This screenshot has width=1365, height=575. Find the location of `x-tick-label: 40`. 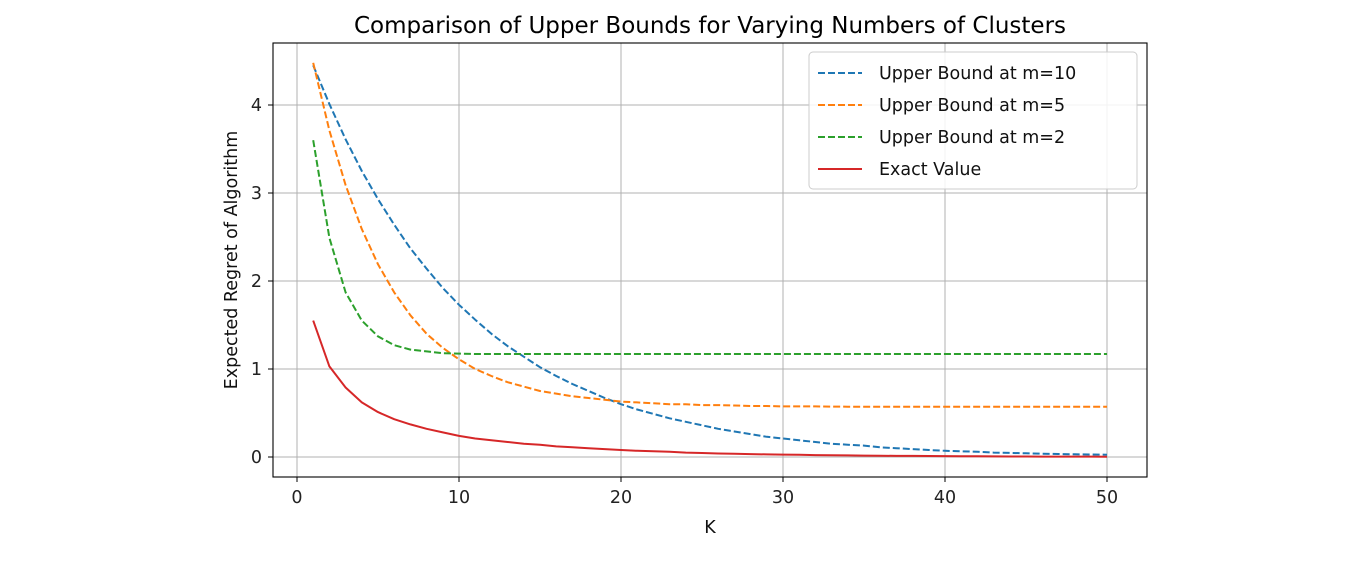

x-tick-label: 40 is located at coordinates (945, 498).